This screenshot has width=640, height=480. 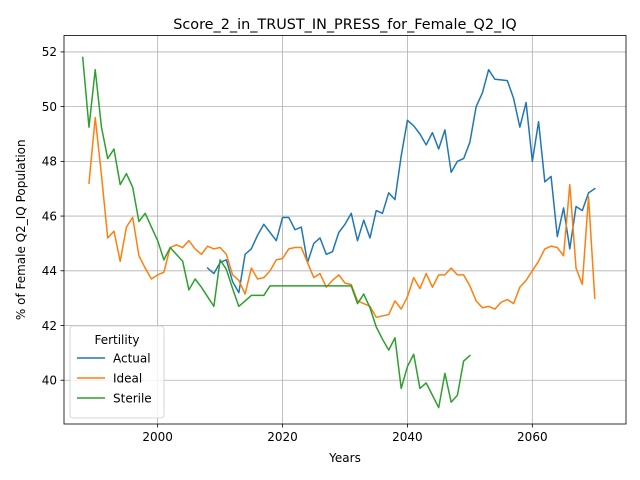 I want to click on legend-label-ideal: Ideal, so click(x=127, y=378).